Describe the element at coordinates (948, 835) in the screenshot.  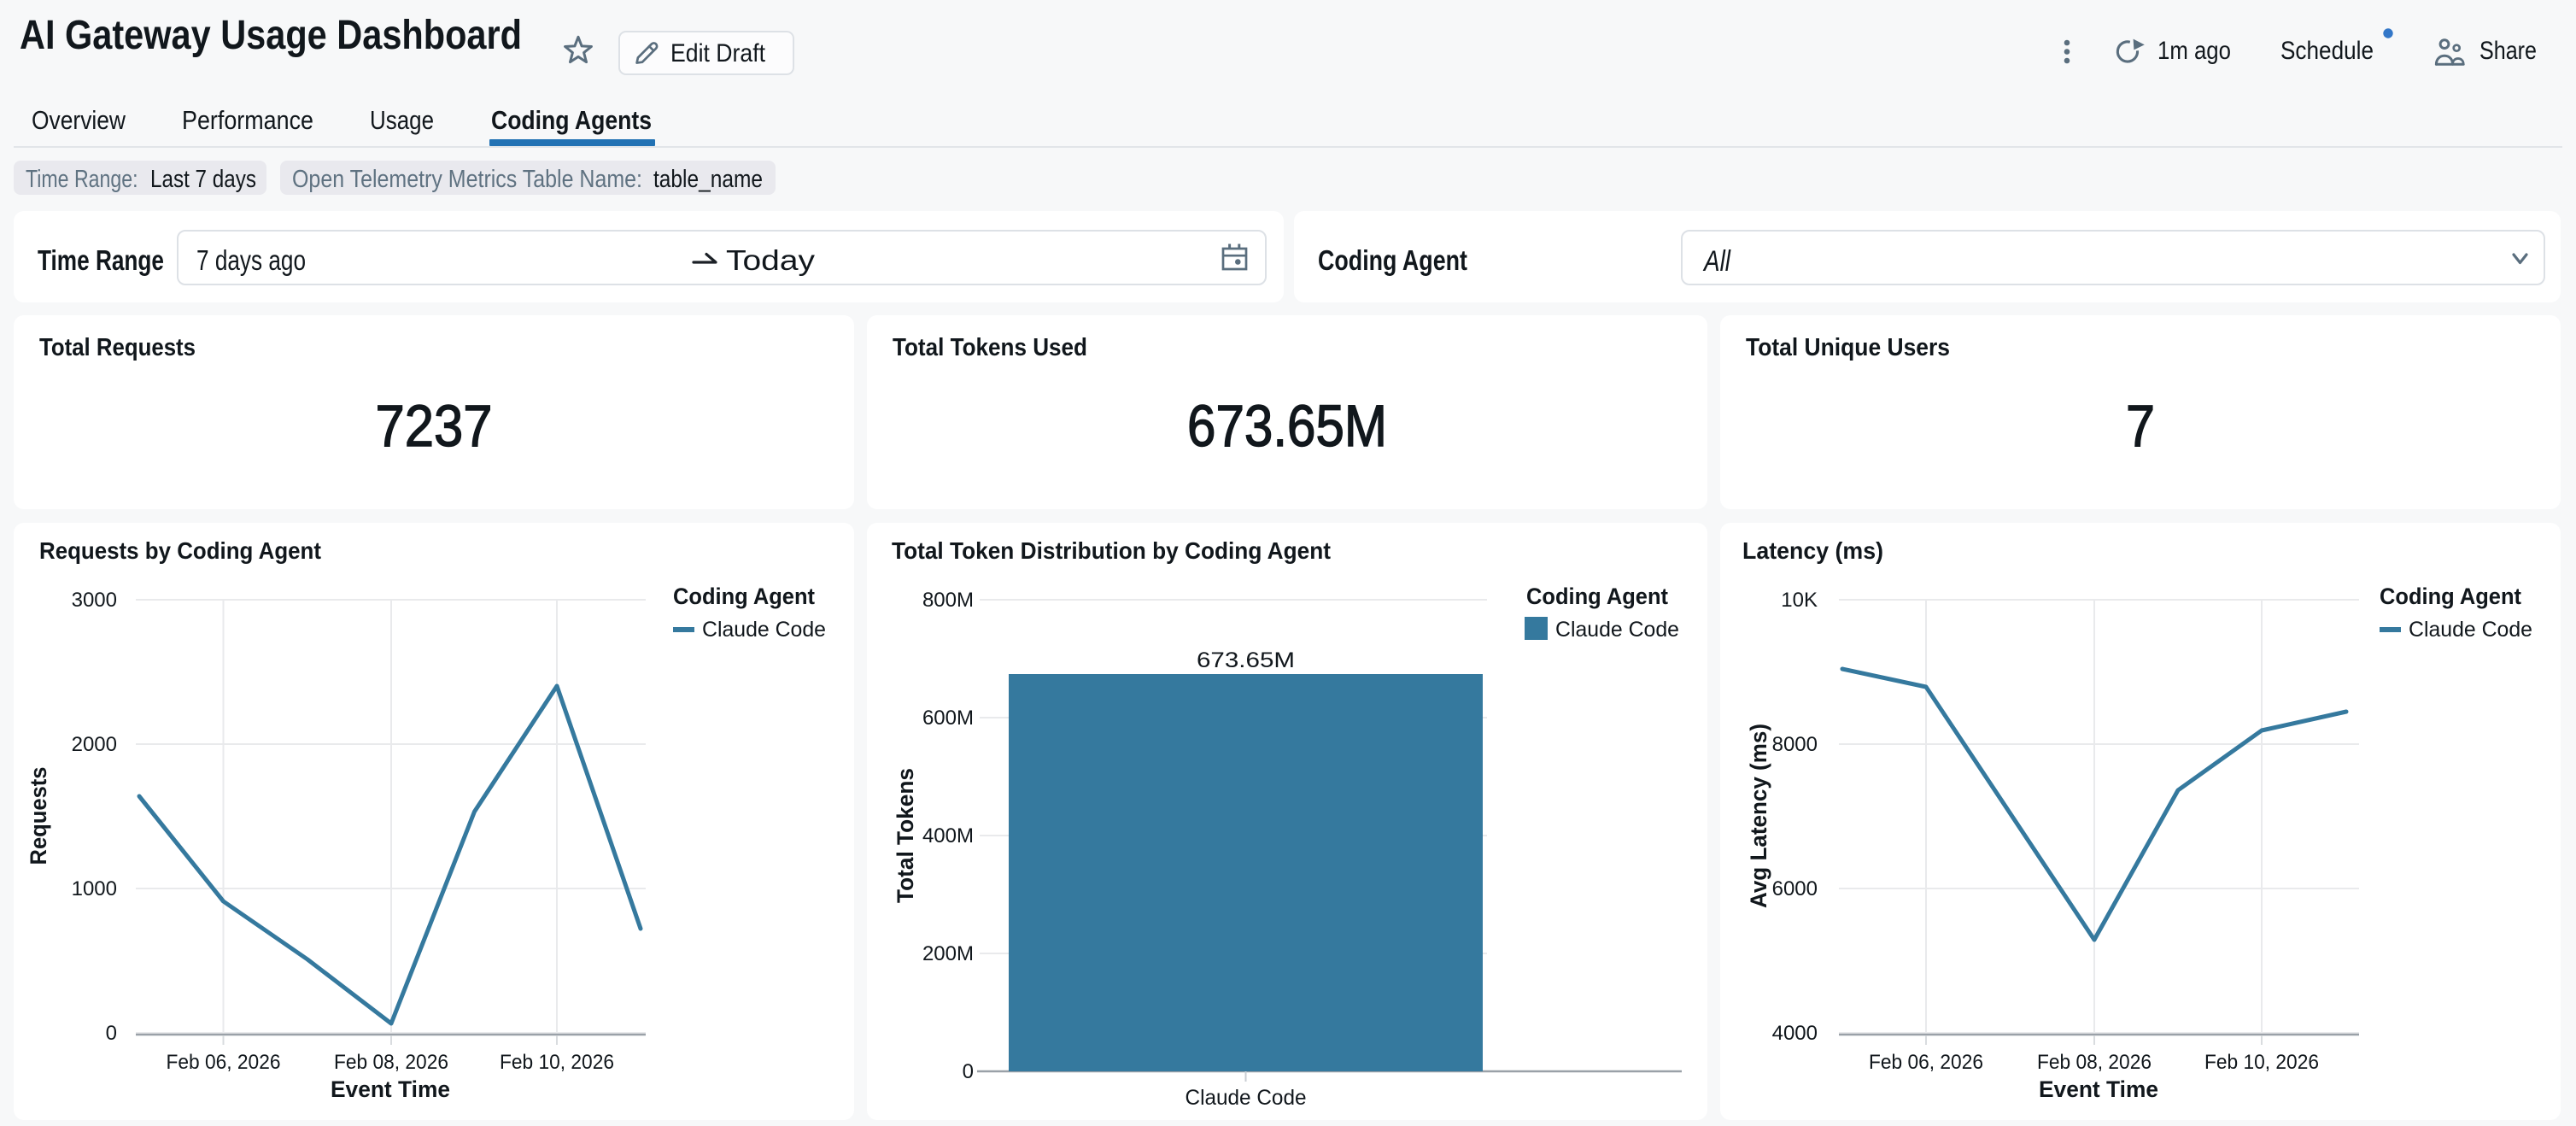
I see `svg-text: 400M` at that location.